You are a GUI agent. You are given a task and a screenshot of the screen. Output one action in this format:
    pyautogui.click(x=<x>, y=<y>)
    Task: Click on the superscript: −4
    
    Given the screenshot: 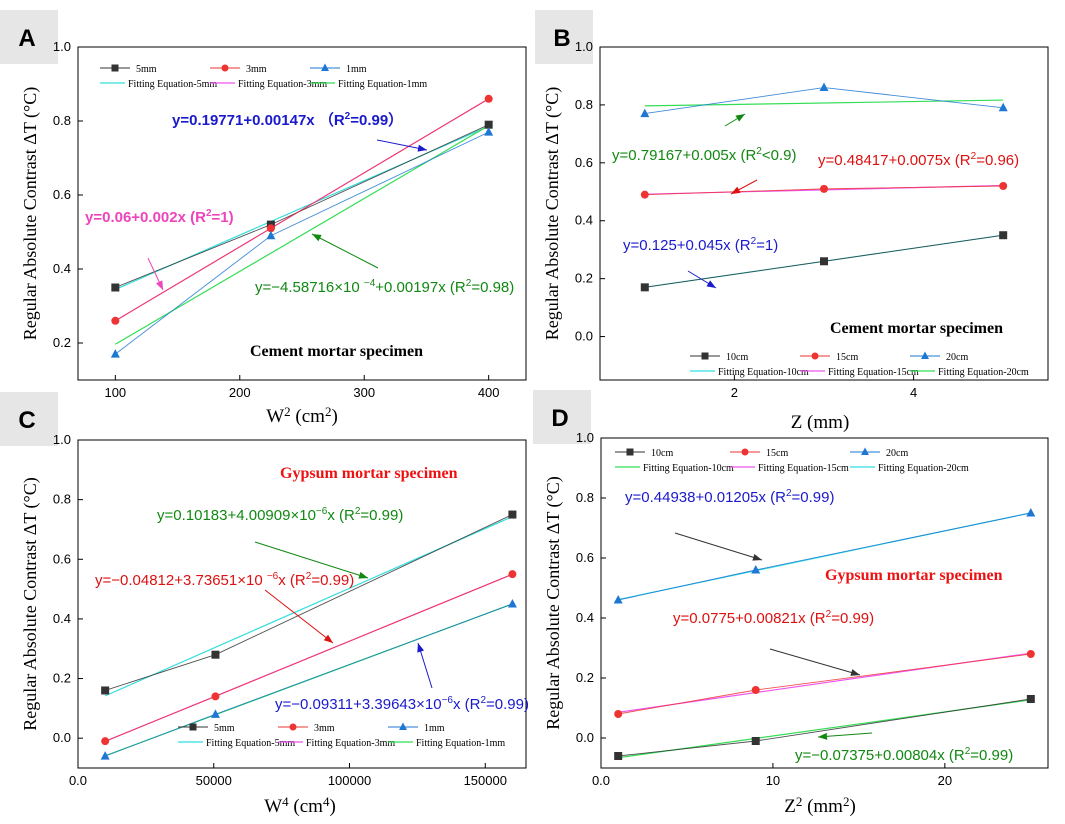 What is the action you would take?
    pyautogui.click(x=370, y=283)
    